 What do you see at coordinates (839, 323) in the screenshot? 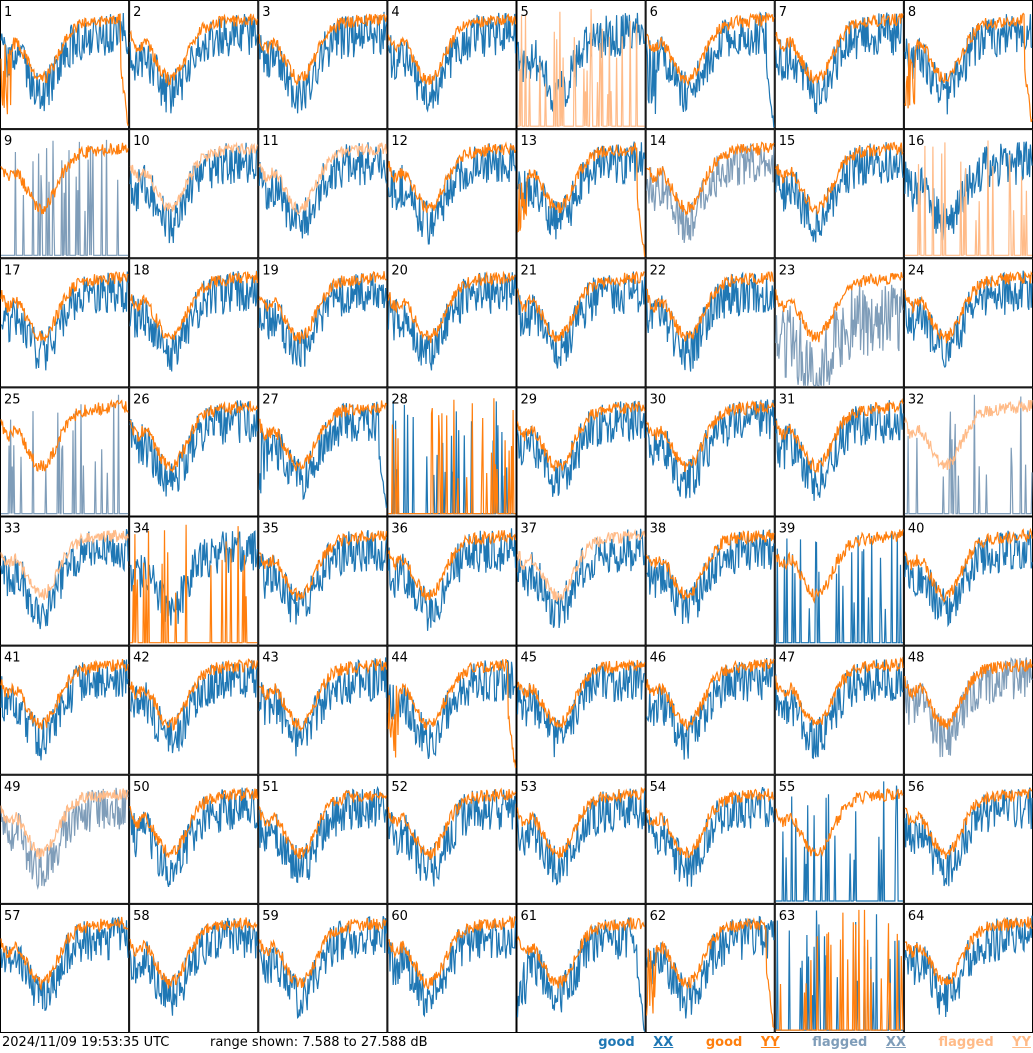
I see `panel-23: 23` at bounding box center [839, 323].